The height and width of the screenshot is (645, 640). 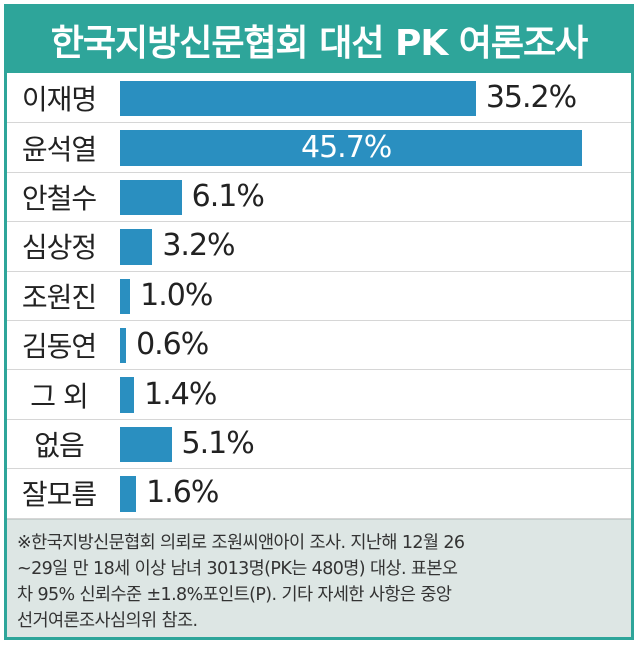 What do you see at coordinates (319, 346) in the screenshot?
I see `chart-row: 김동연 0.6%` at bounding box center [319, 346].